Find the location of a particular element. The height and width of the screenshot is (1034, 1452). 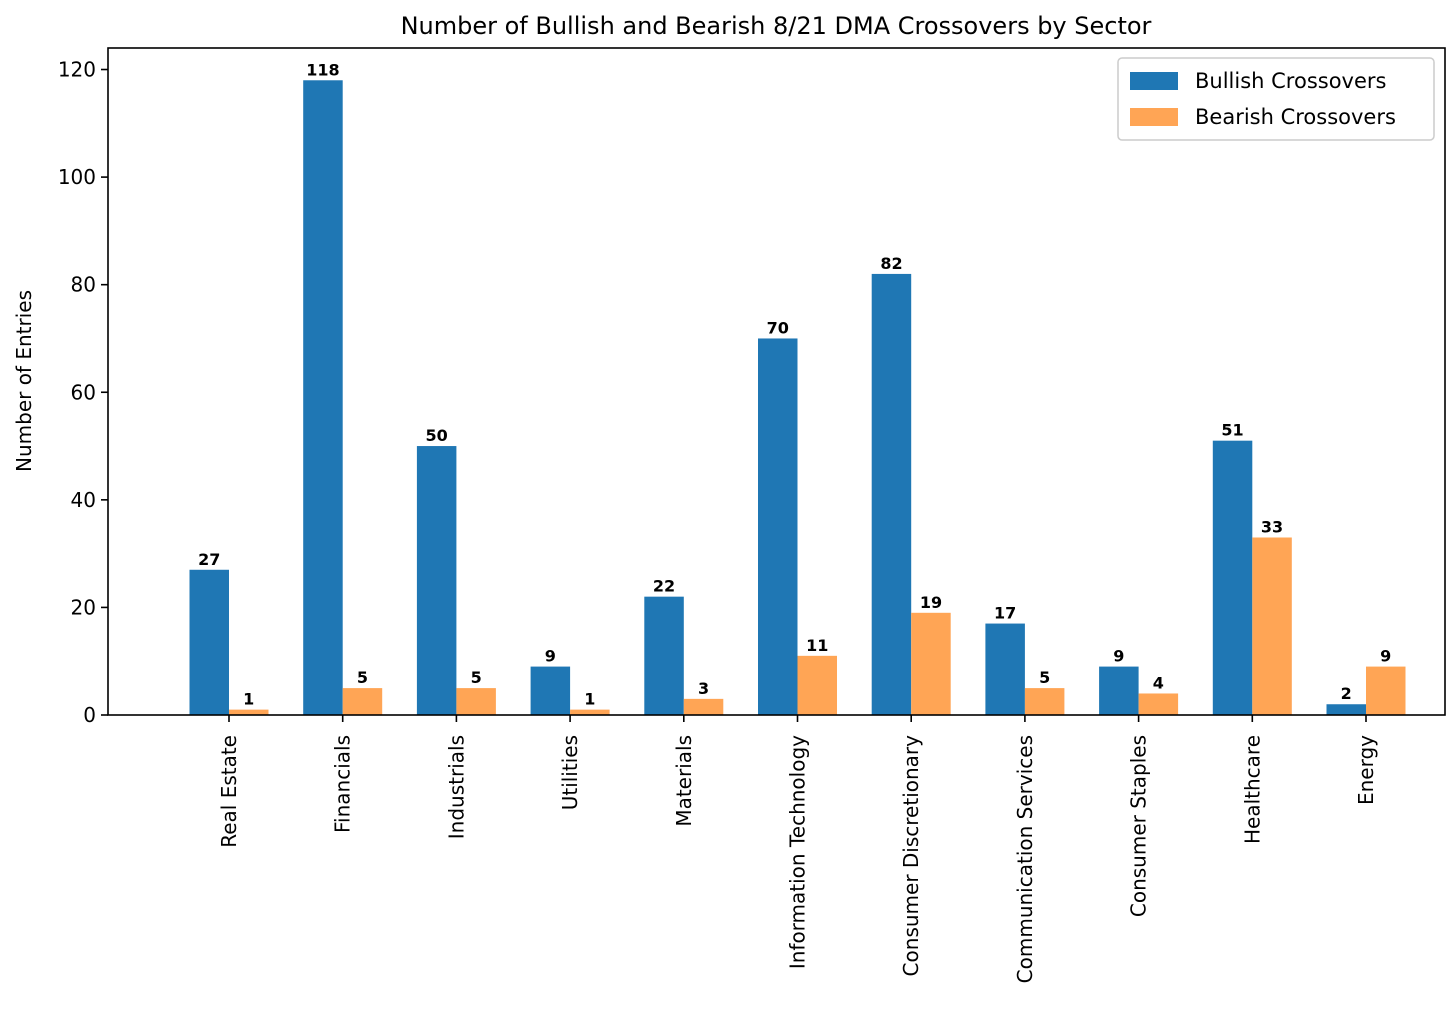

bar-value-label: 50 is located at coordinates (437, 435).